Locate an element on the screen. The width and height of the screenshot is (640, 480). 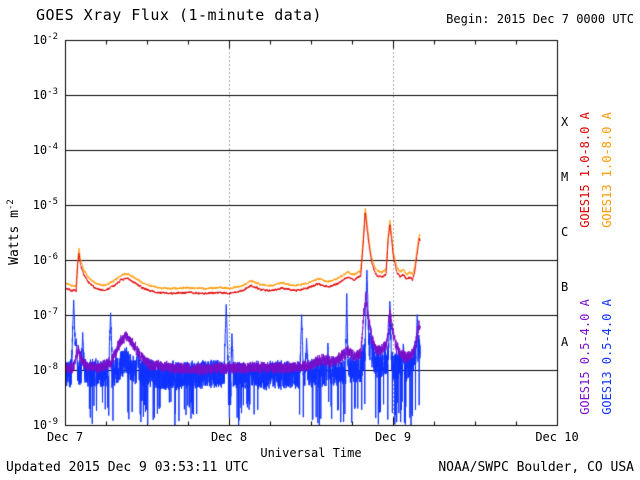
y-tick-label: 10-3 is located at coordinates (45, 94).